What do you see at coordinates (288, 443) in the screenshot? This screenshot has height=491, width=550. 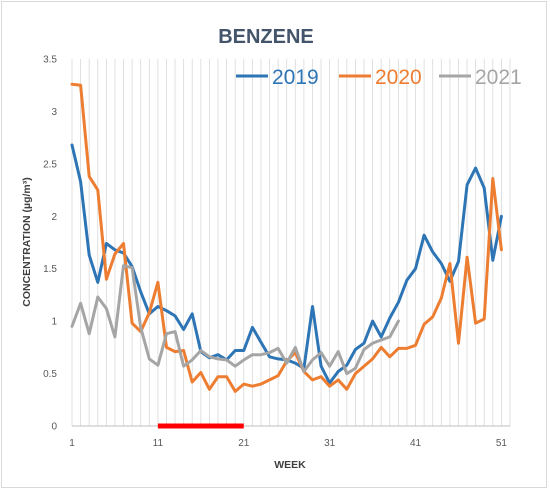 I see `x-tick-labels: 1 11 21 31 41 51` at bounding box center [288, 443].